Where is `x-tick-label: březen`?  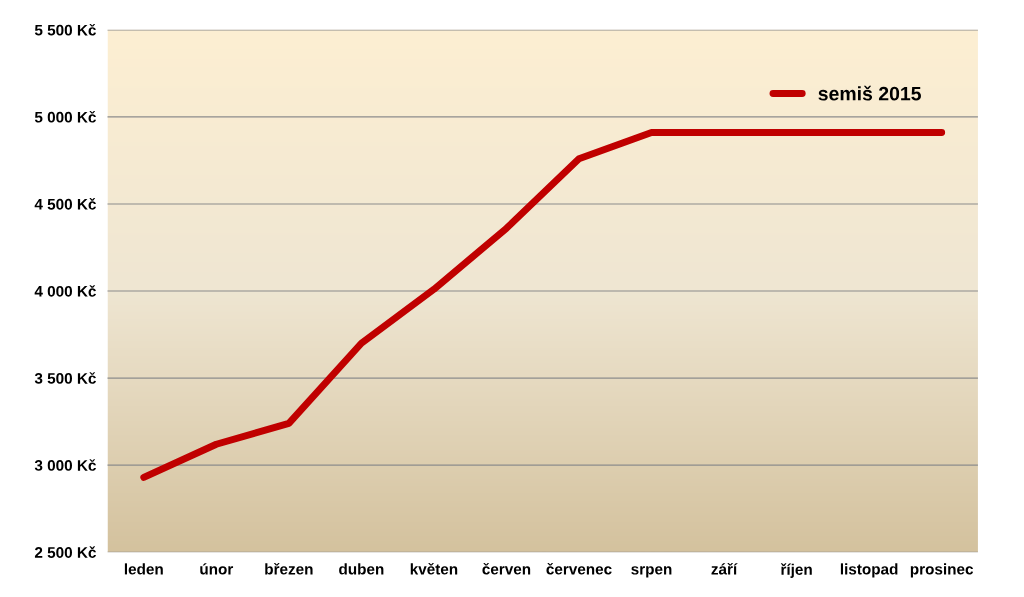
x-tick-label: březen is located at coordinates (289, 569).